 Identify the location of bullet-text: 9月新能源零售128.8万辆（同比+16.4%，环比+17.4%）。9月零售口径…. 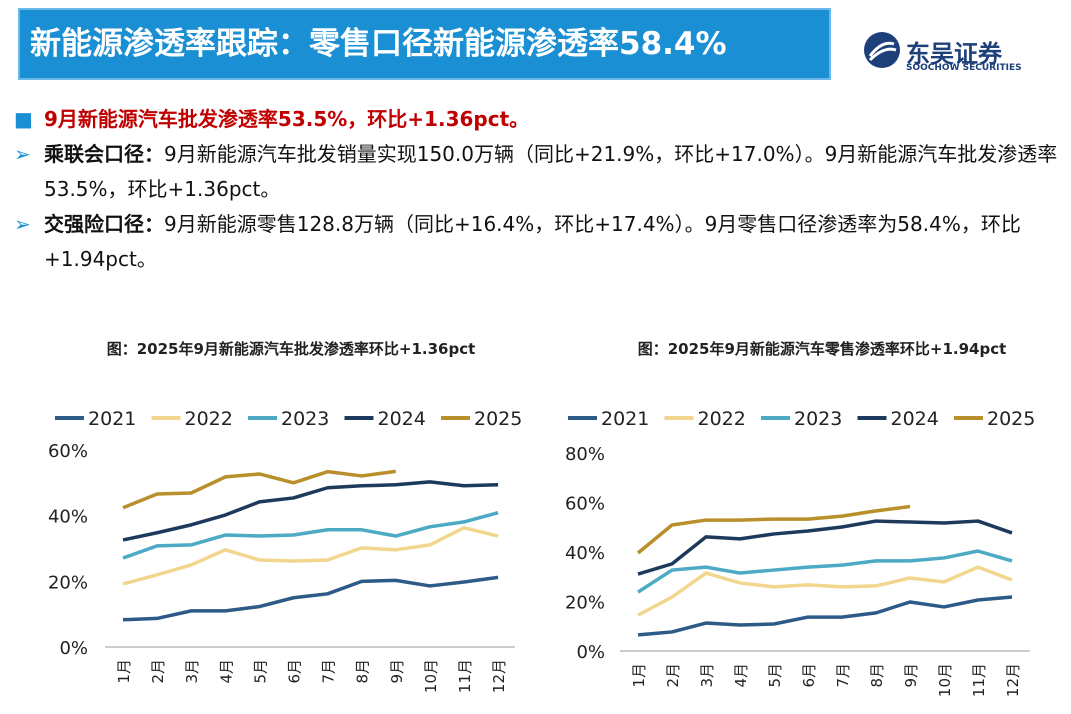
(532, 241).